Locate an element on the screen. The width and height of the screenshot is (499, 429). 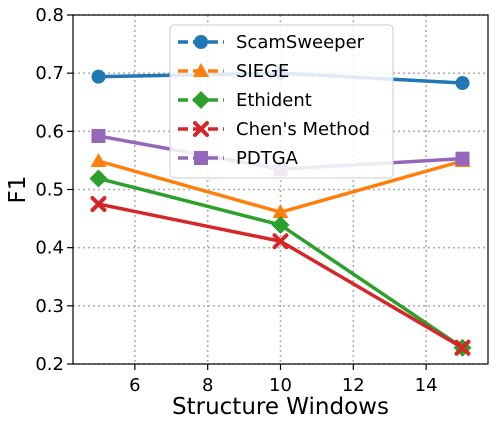
y-tick-label: 0.7 is located at coordinates (49, 73).